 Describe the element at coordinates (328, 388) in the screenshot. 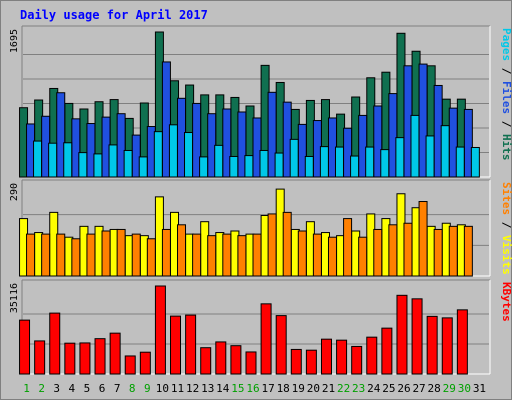

I see `x-tick-label: 21` at that location.